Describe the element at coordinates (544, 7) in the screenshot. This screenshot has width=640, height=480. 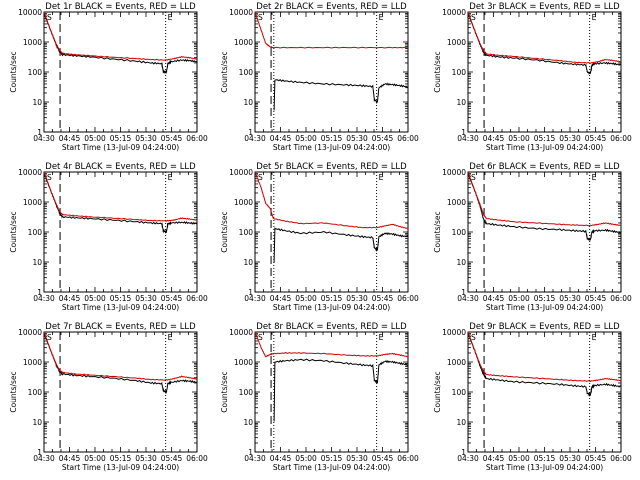
I see `panel-title: Det 3r BLACK = Events, RED = LLD` at that location.